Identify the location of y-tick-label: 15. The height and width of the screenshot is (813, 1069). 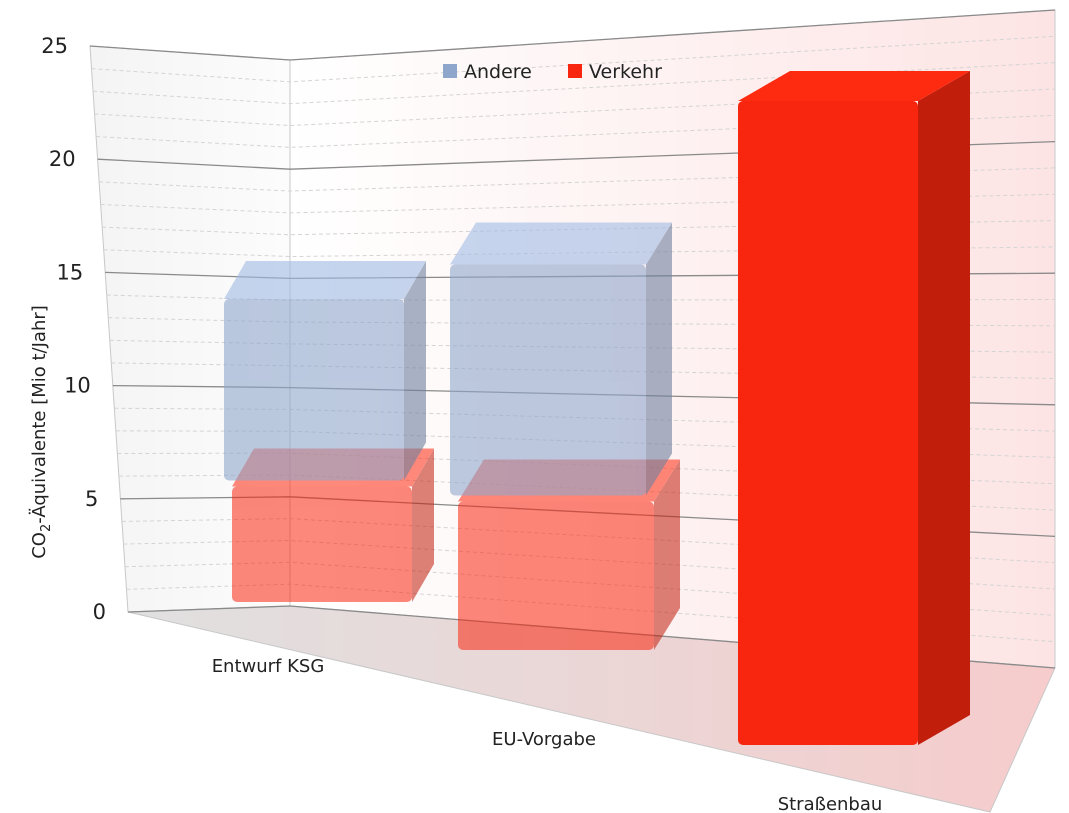
(69, 272).